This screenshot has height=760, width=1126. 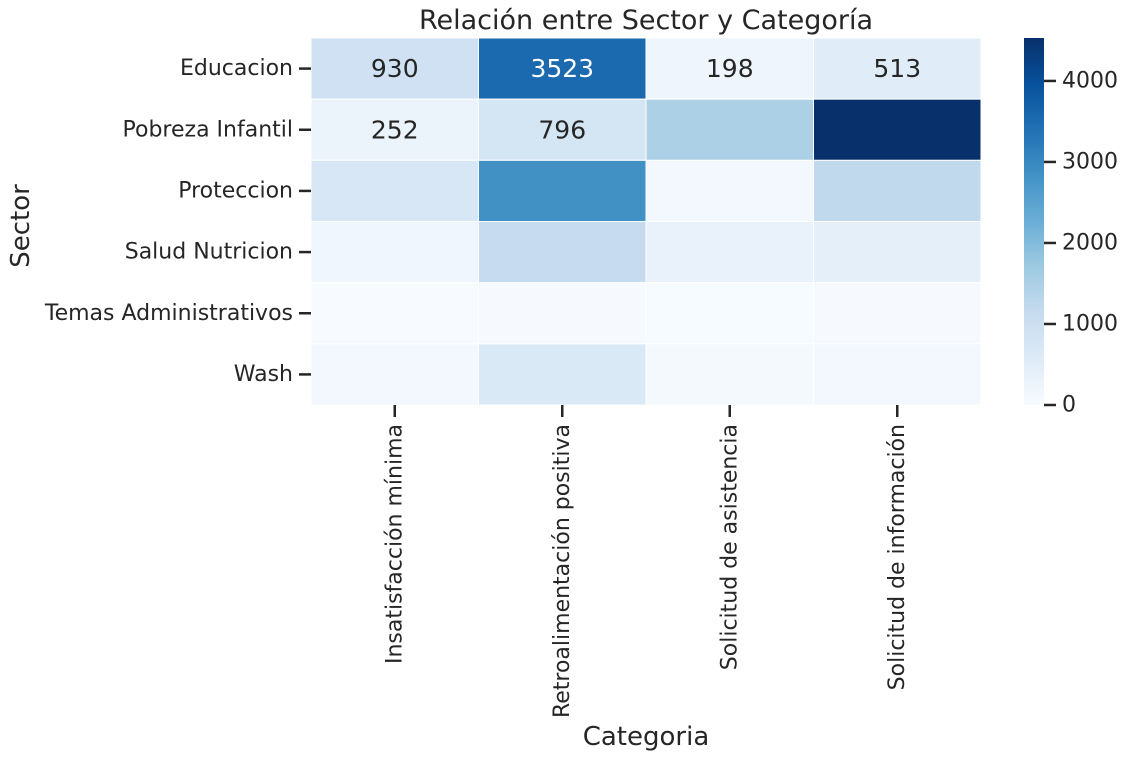 I want to click on cell-value-label: 3523, so click(x=562, y=68).